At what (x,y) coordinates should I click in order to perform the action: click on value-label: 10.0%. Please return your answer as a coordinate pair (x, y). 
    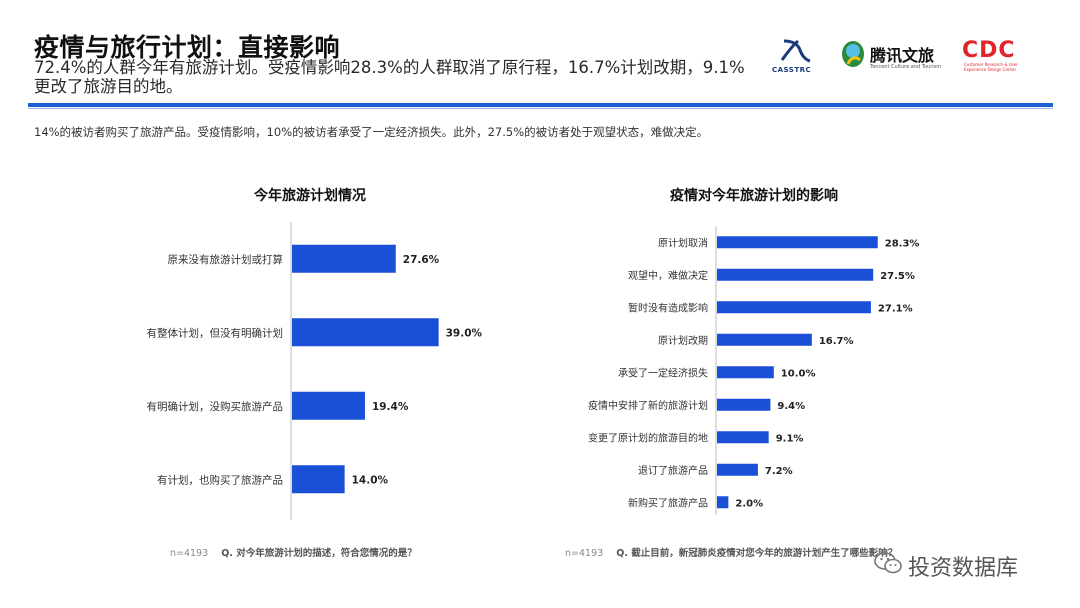
    Looking at the image, I should click on (798, 373).